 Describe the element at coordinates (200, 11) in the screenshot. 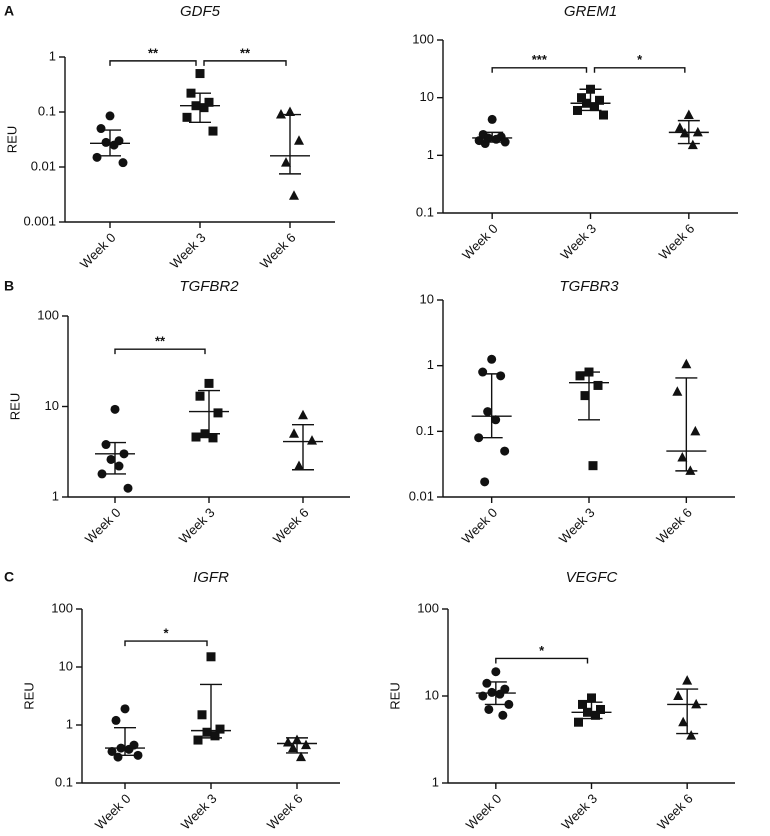

I see `chart-title: GDF5` at that location.